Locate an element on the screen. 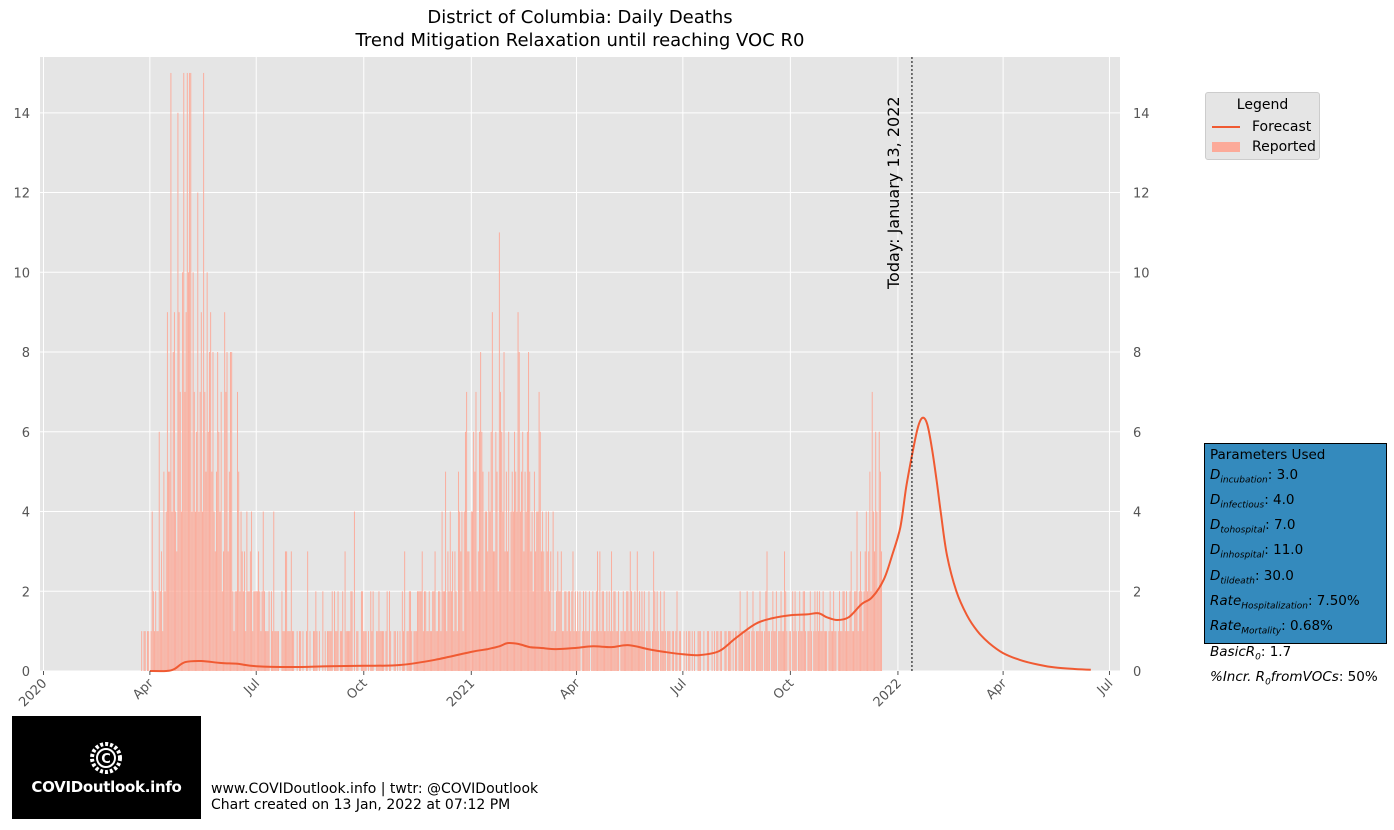 This screenshot has width=1394, height=830. parameter-row: Dtildeath: 30.0 is located at coordinates (1252, 577).